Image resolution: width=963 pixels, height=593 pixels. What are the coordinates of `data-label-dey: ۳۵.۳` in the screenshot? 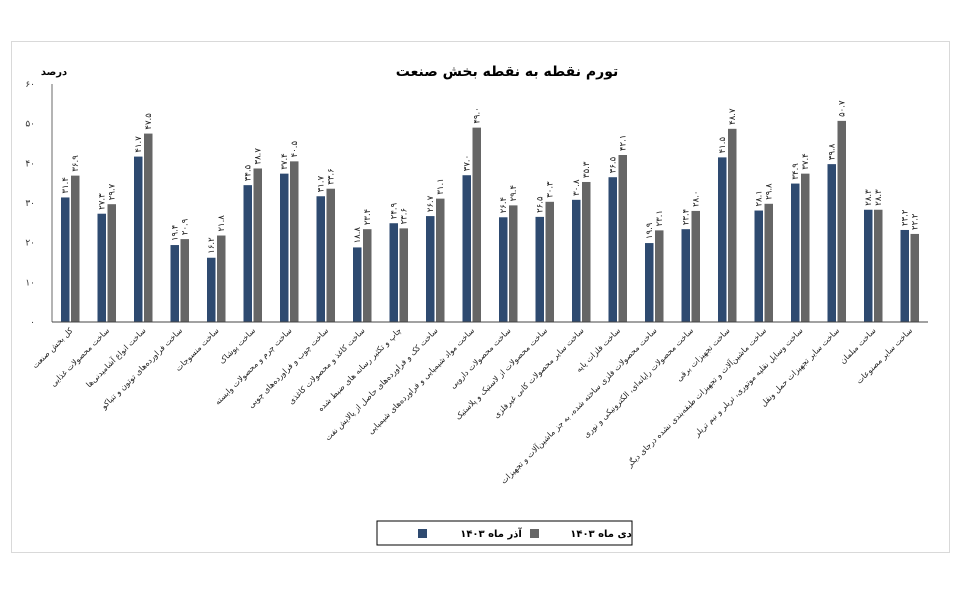 It's located at (587, 169).